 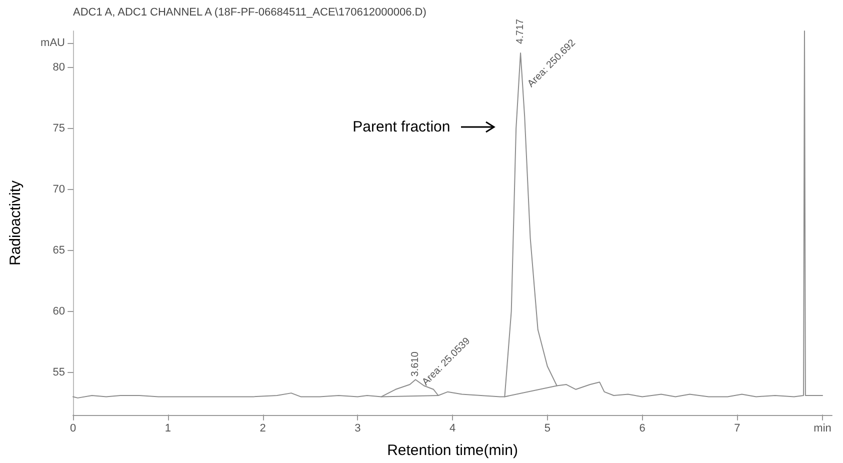 What do you see at coordinates (58, 250) in the screenshot?
I see `y-tick-label: 65` at bounding box center [58, 250].